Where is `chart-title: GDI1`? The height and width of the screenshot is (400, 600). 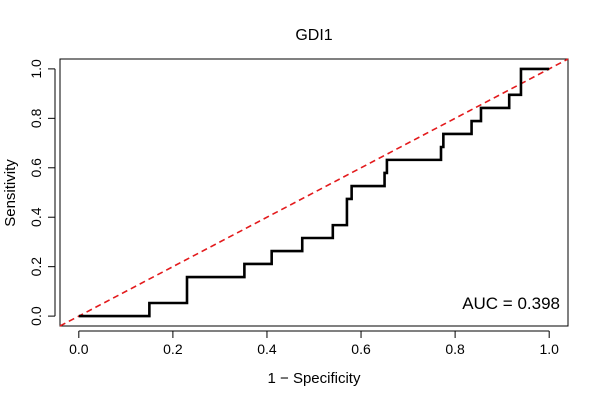 chart-title: GDI1 is located at coordinates (313, 35).